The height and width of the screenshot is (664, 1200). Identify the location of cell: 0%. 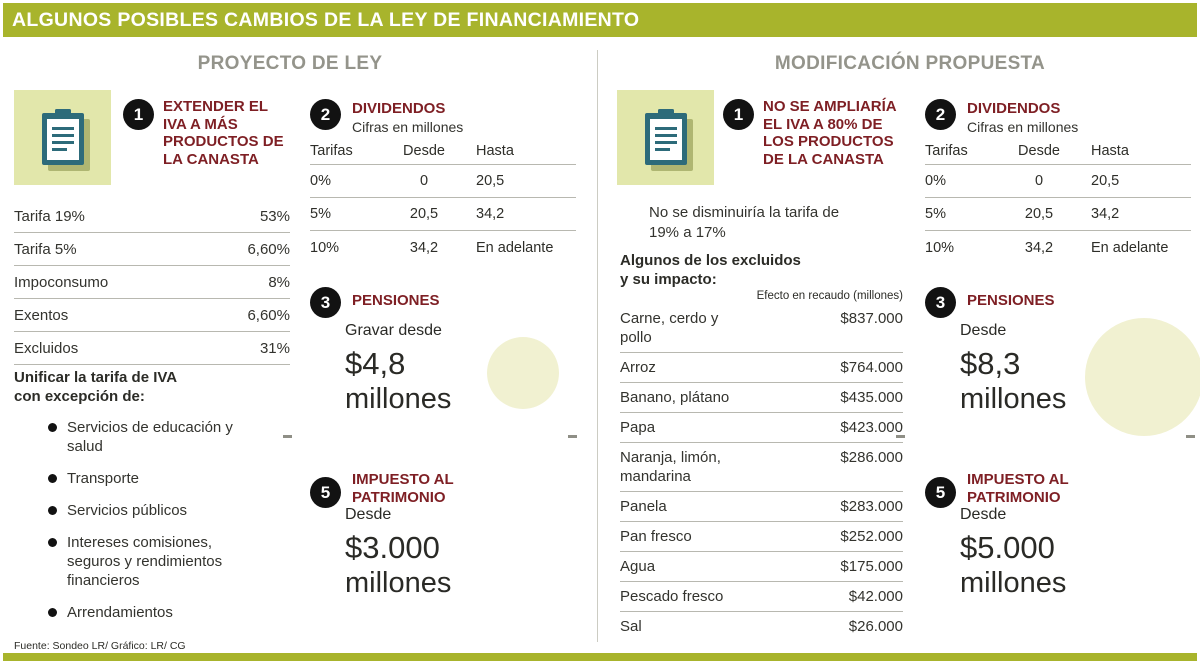
(935, 181).